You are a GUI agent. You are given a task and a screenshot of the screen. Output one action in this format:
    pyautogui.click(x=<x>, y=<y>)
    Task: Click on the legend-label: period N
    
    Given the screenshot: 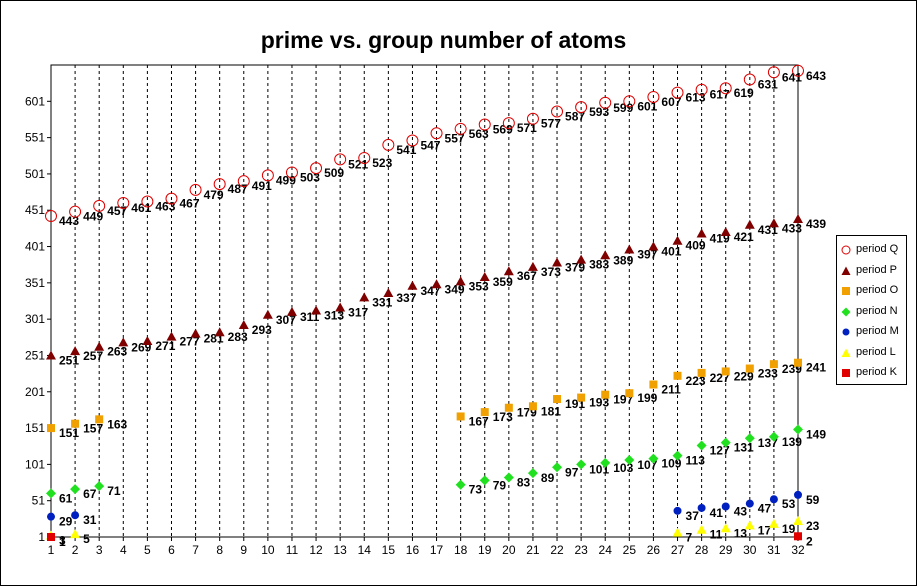 What is the action you would take?
    pyautogui.click(x=877, y=310)
    